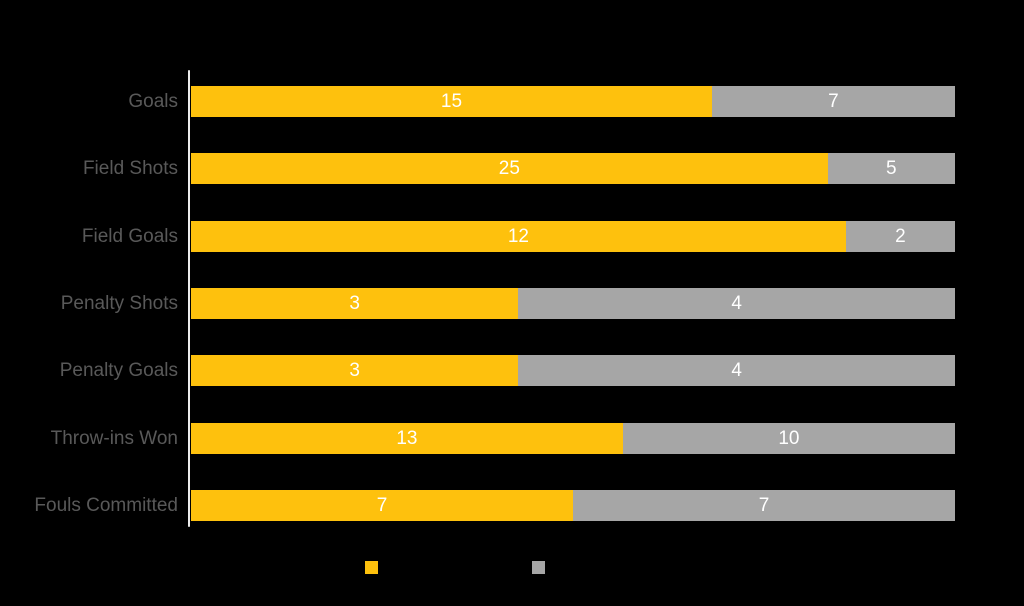  What do you see at coordinates (119, 303) in the screenshot?
I see `category-label: Penalty Shots` at bounding box center [119, 303].